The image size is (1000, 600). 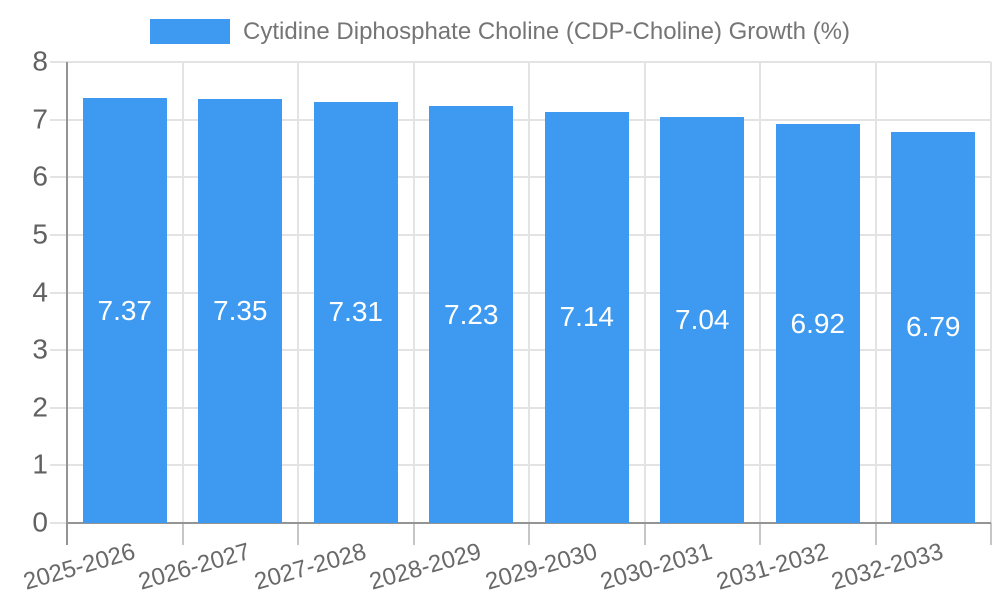 I want to click on y-axis-line, so click(x=67, y=303).